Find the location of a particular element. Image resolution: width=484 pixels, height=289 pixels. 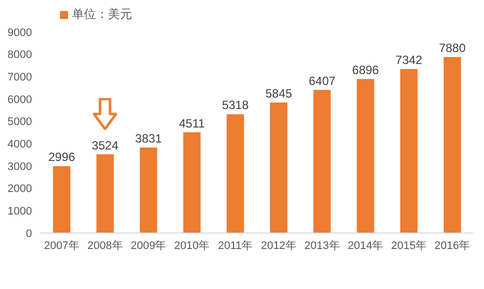

data-label: 5845 is located at coordinates (278, 93).